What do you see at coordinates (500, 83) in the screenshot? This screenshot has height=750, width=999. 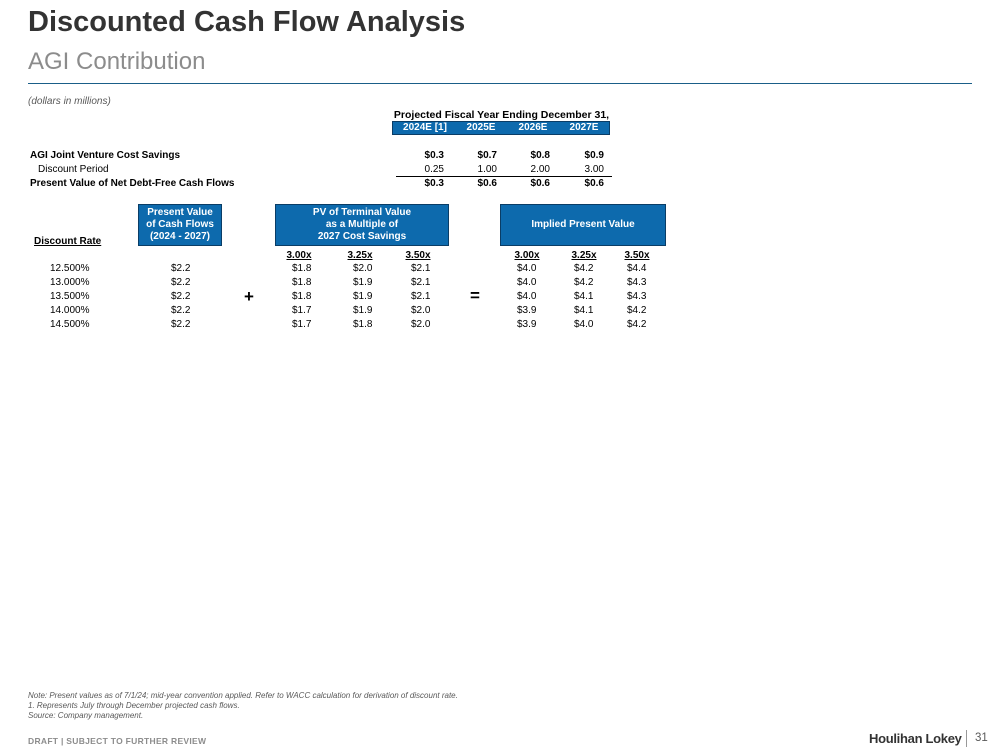 I see `title-divider` at bounding box center [500, 83].